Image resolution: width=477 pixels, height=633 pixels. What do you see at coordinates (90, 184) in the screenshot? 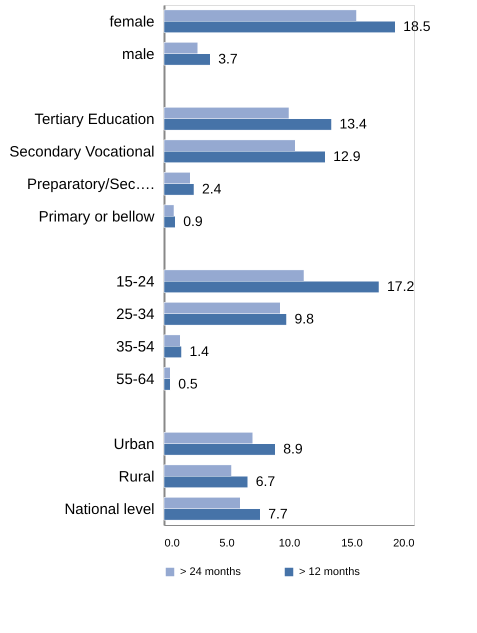
I see `y-tick-label: Preparatory/Sec….` at bounding box center [90, 184].